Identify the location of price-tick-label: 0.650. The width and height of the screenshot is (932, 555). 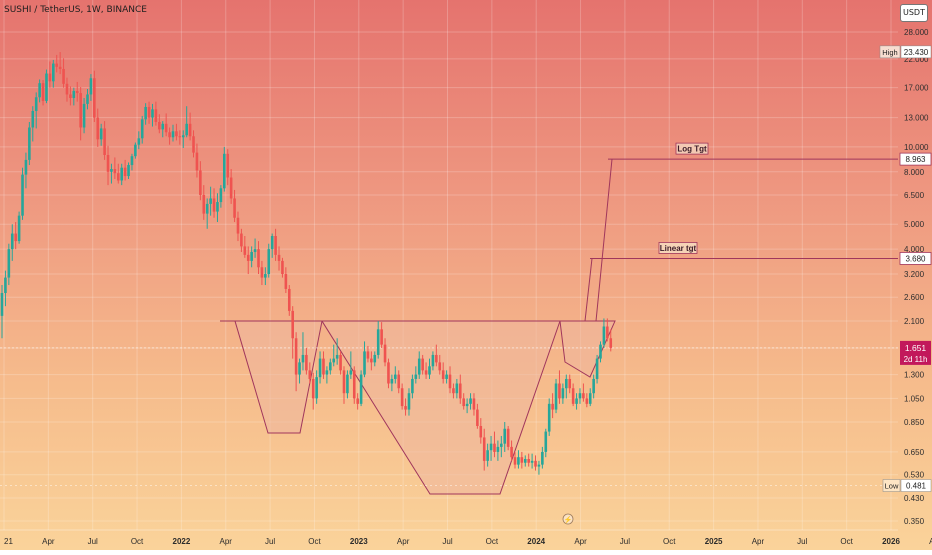
(914, 452).